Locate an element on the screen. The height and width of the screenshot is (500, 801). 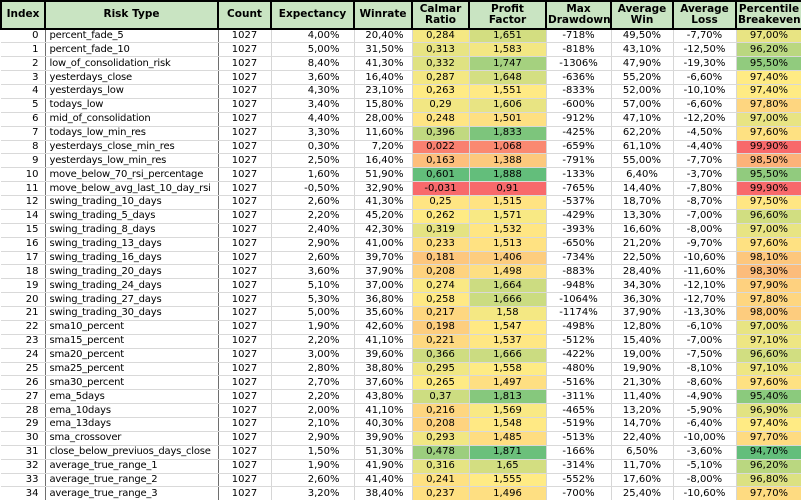
percentile_breakeven-cell: 97,00% is located at coordinates (768, 230).